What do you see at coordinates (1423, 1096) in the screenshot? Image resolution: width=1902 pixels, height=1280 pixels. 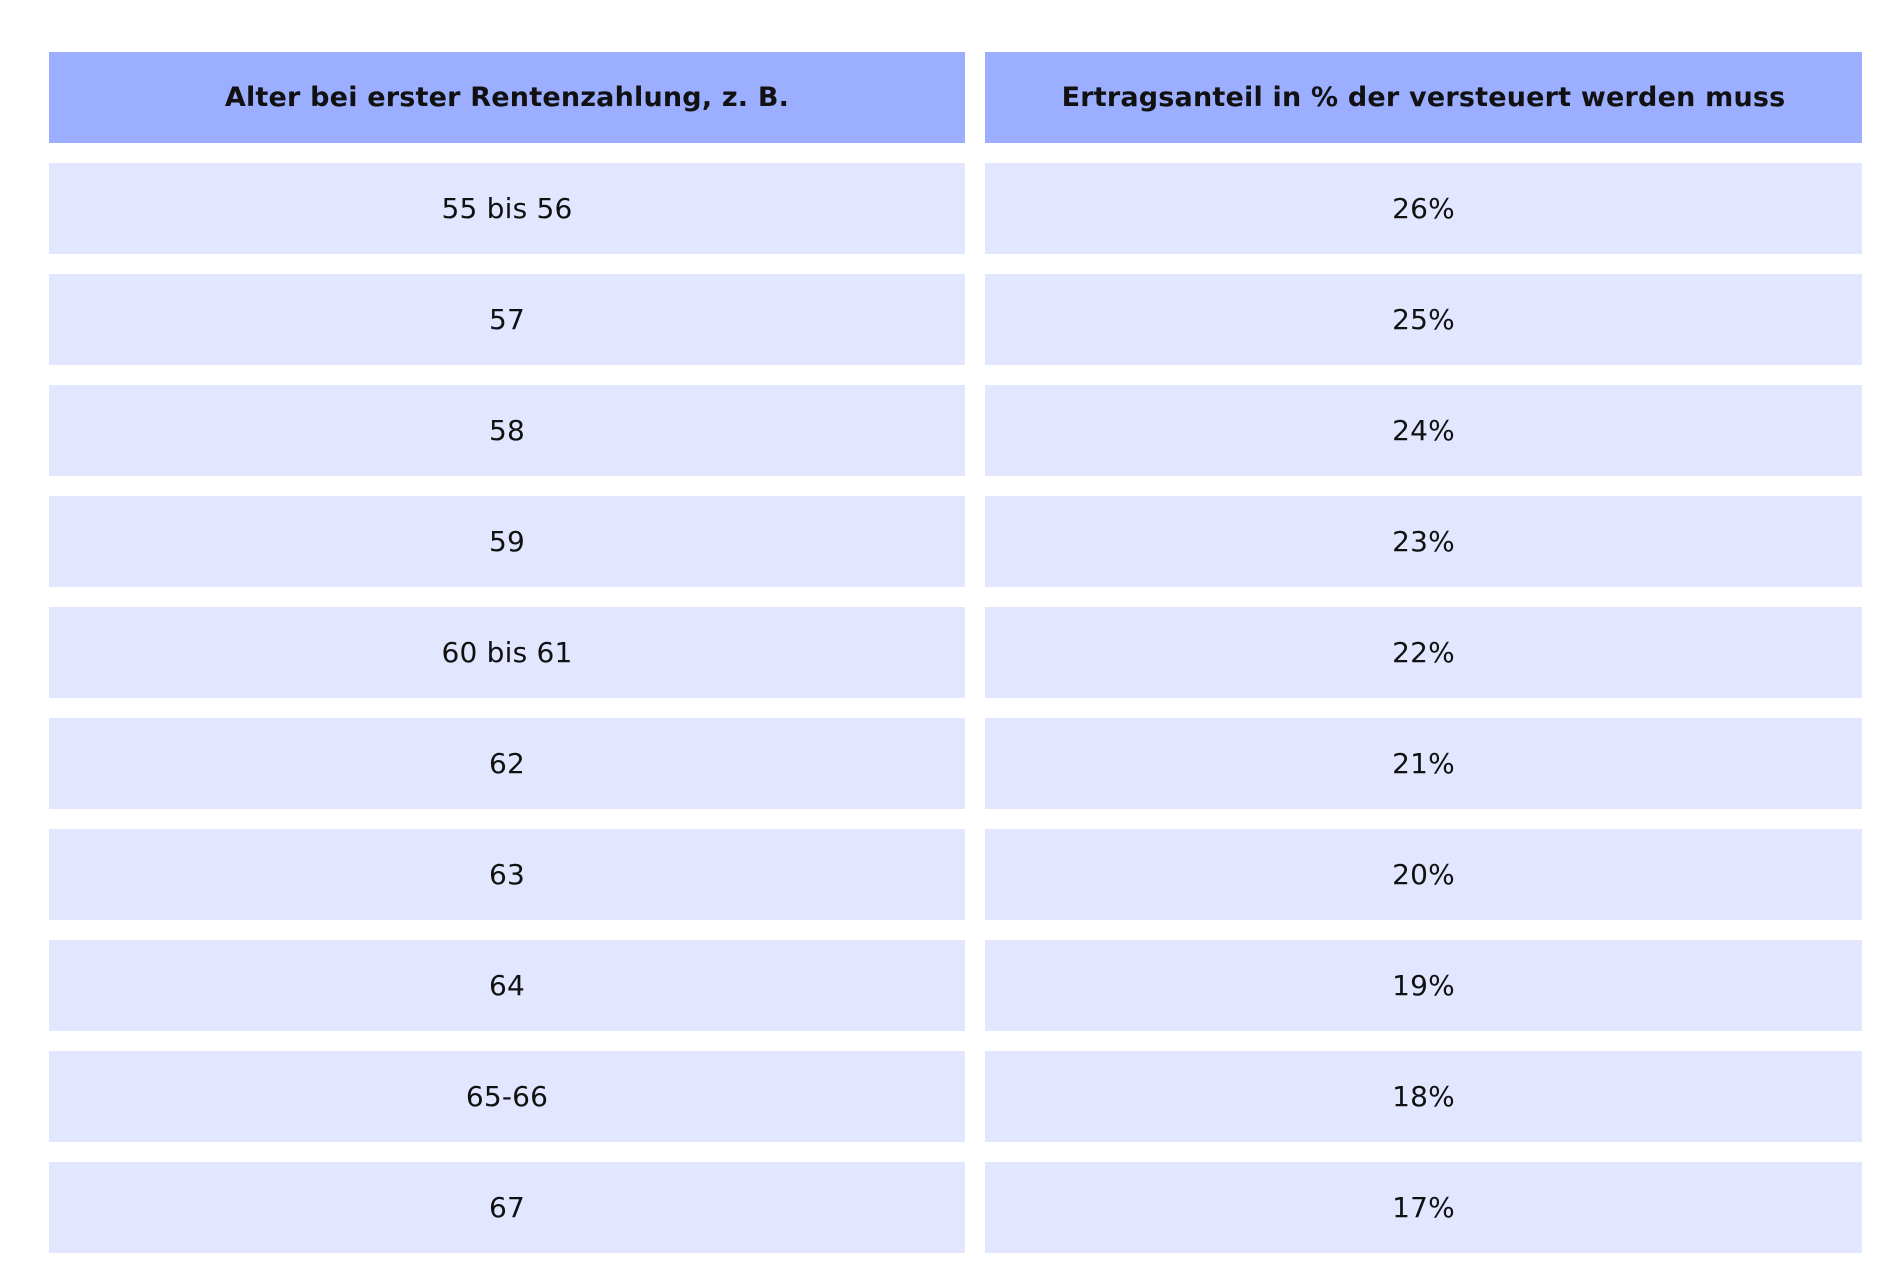 I see `percent-cell: 18%` at bounding box center [1423, 1096].